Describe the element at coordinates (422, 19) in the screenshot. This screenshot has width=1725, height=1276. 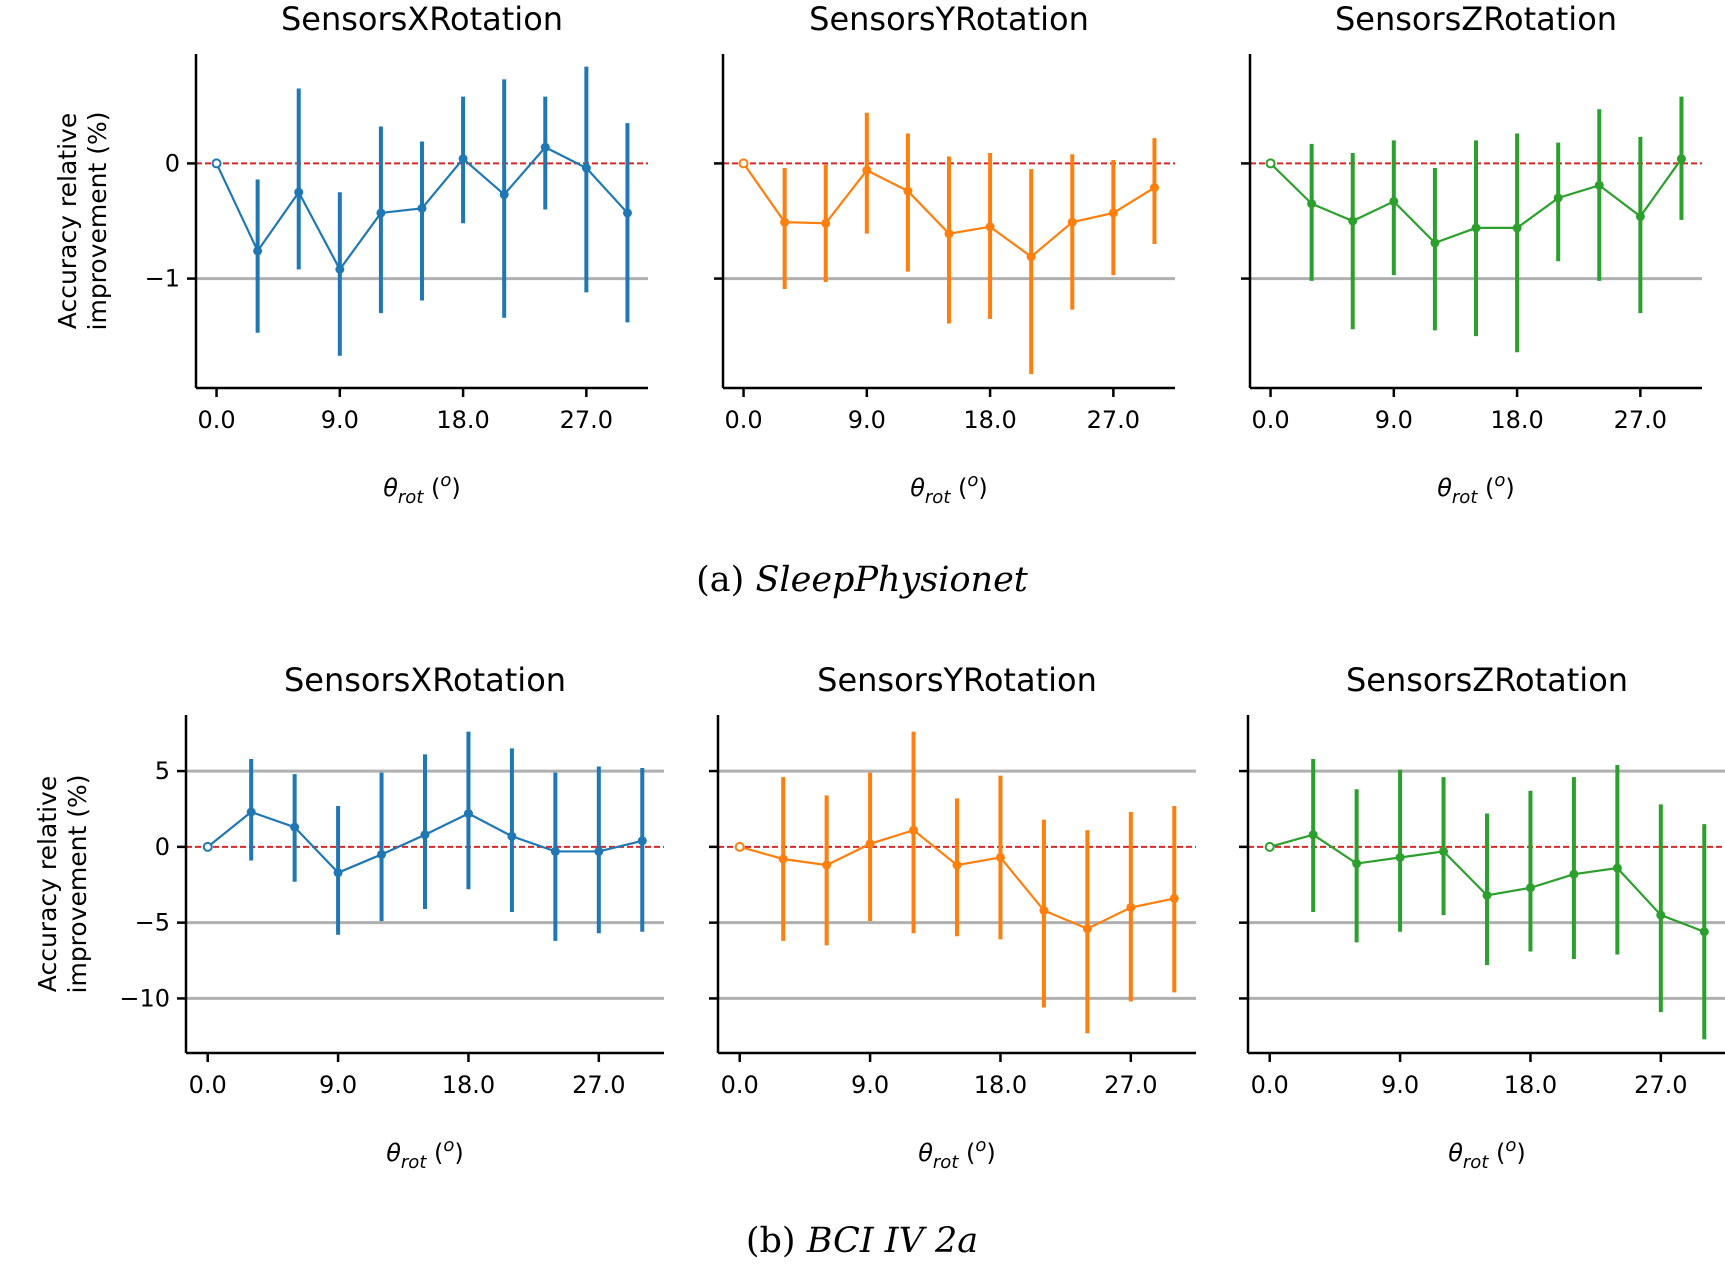
I see `subplot-title: SensorsXRotation` at that location.